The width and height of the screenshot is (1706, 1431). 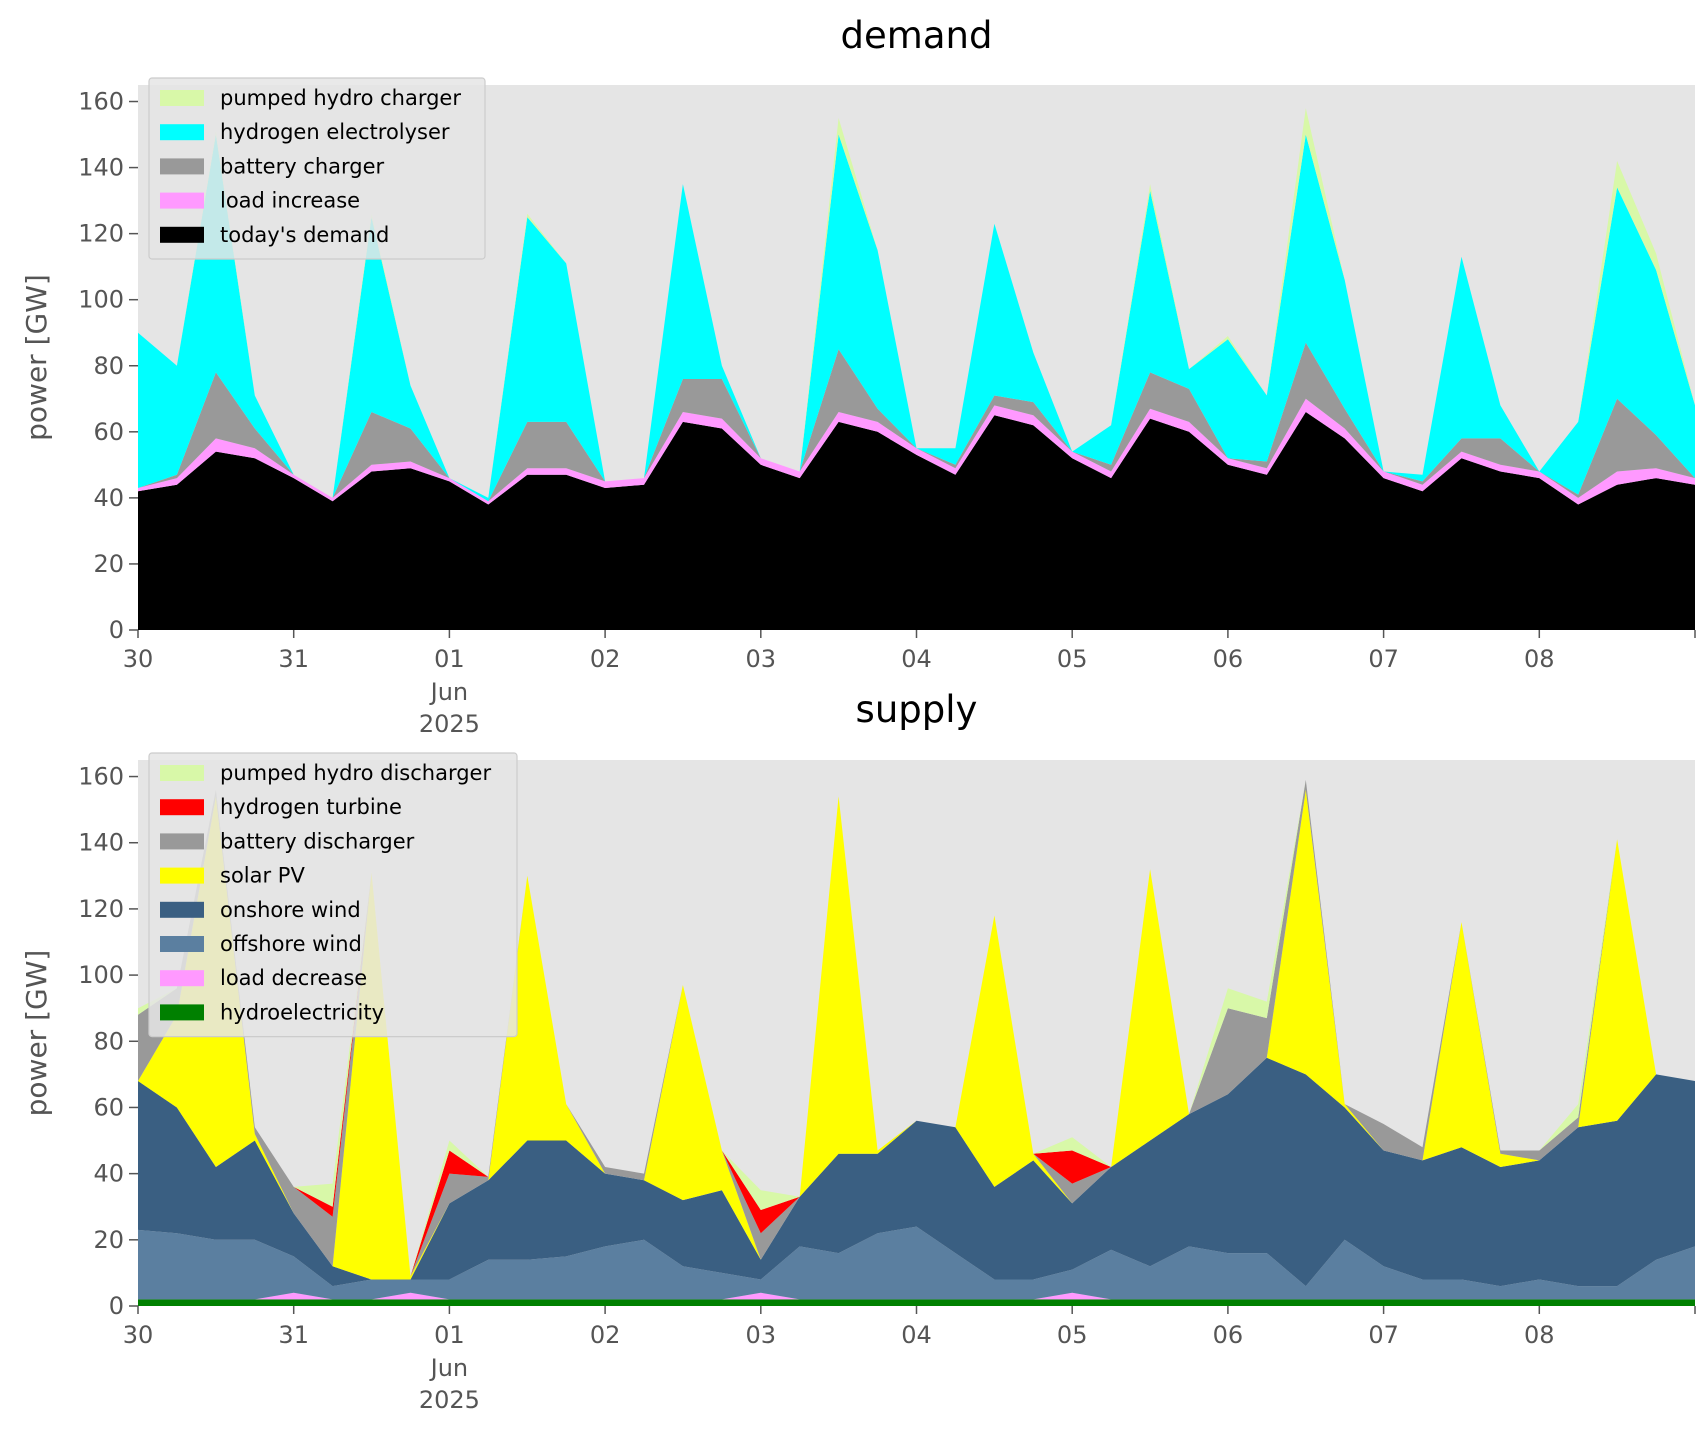 I want to click on area-series-hydroelectricity, so click(x=916, y=1302).